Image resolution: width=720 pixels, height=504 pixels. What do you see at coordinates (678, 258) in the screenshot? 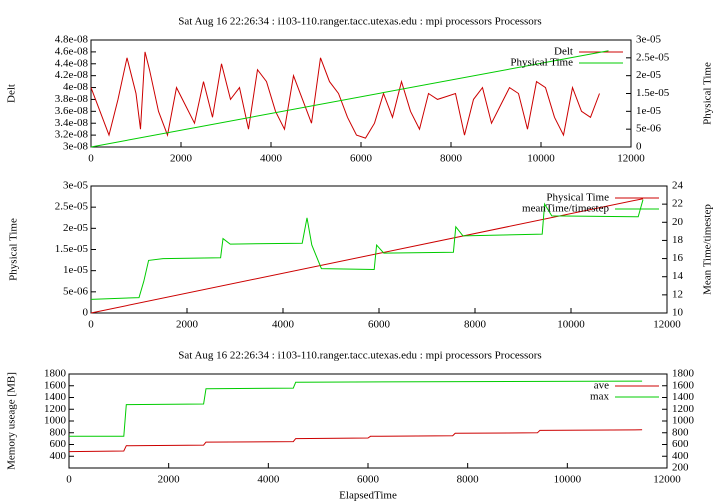
I see `y2-tick-label: 16` at bounding box center [678, 258].